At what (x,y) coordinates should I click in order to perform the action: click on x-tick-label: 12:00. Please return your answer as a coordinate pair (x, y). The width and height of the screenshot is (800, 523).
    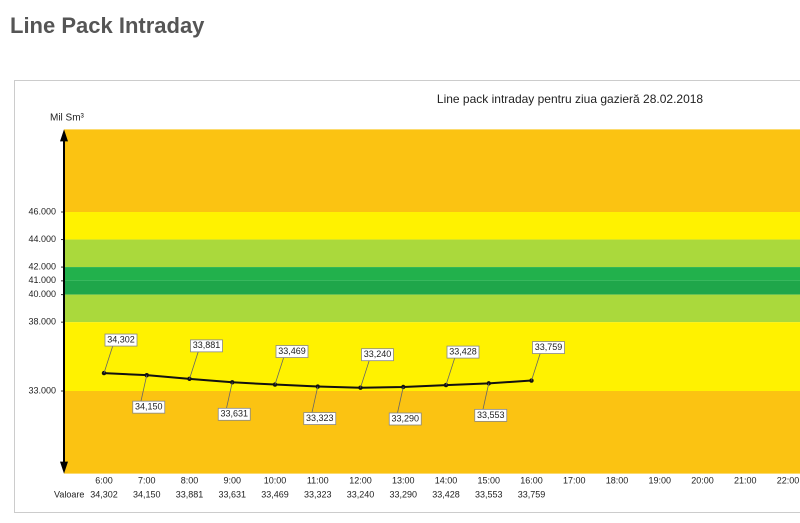
    Looking at the image, I should click on (360, 480).